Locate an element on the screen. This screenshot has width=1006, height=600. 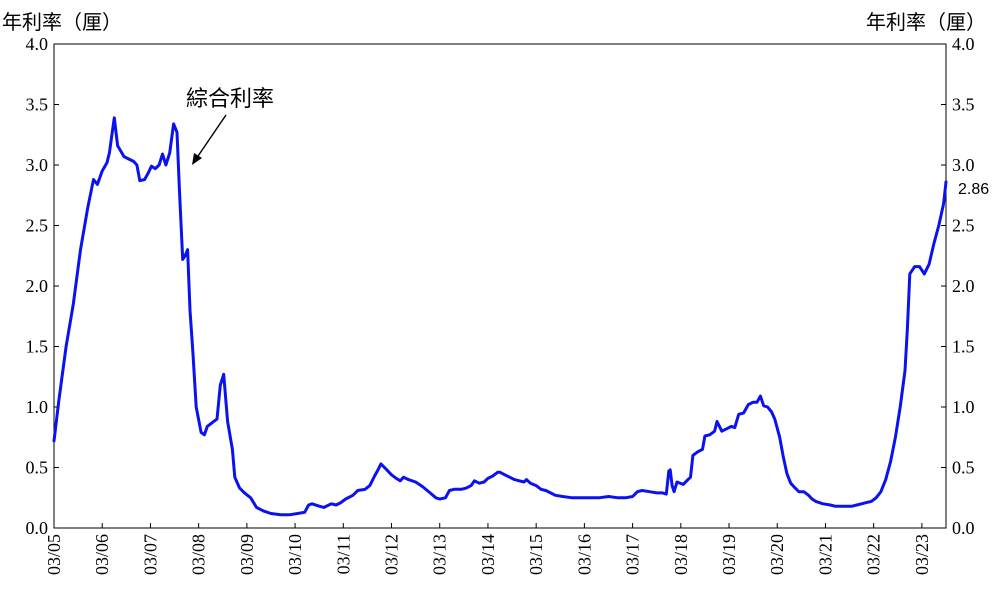
left-axis-title: 年利率（厘） is located at coordinates (62, 22).